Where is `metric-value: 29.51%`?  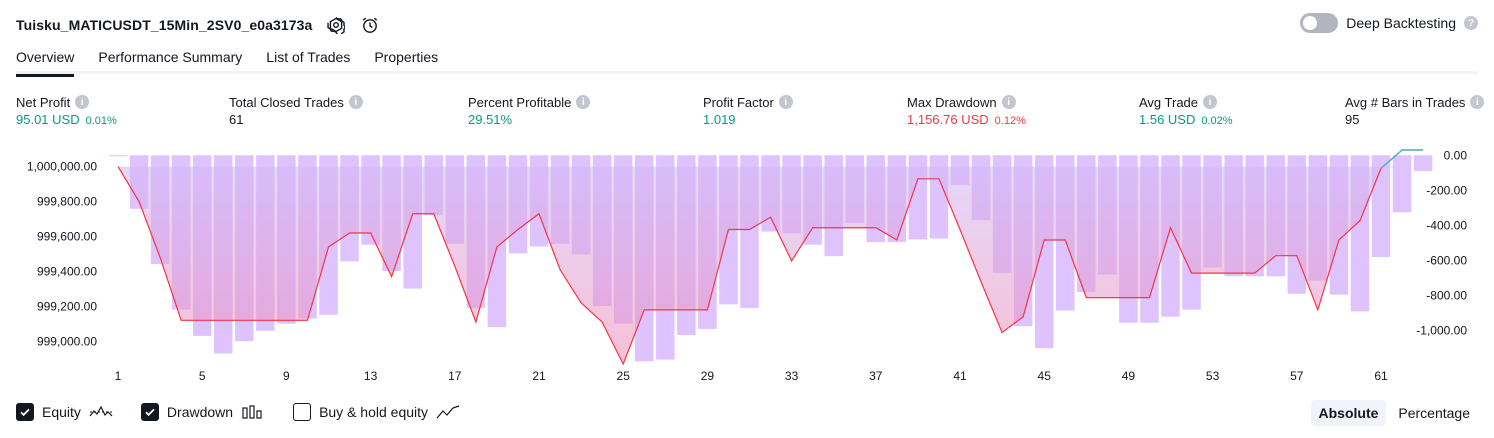
metric-value: 29.51% is located at coordinates (529, 121).